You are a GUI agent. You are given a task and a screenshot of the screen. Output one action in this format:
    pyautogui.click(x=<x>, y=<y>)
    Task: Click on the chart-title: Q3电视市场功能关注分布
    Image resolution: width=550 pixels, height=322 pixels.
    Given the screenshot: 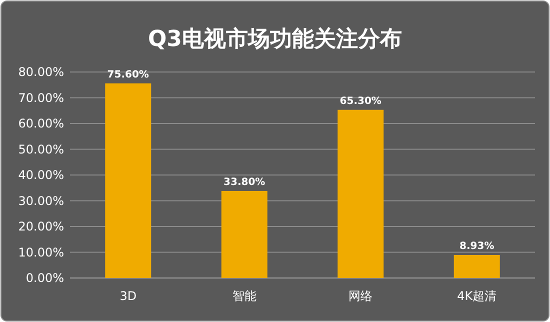 What is the action you would take?
    pyautogui.click(x=275, y=39)
    